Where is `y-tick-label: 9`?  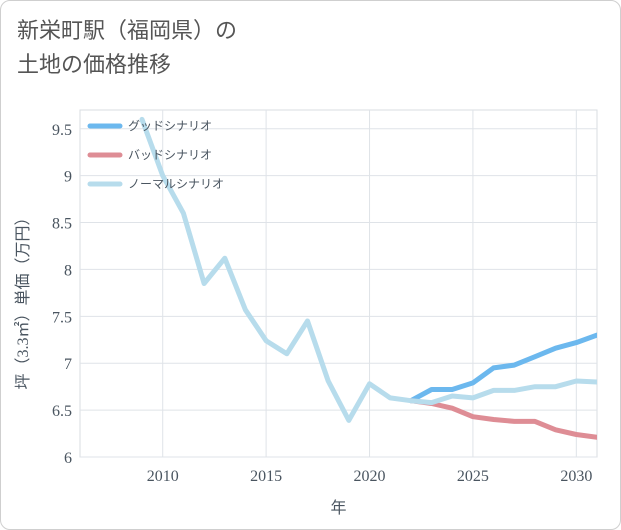
y-tick-label: 9 is located at coordinates (68, 177).